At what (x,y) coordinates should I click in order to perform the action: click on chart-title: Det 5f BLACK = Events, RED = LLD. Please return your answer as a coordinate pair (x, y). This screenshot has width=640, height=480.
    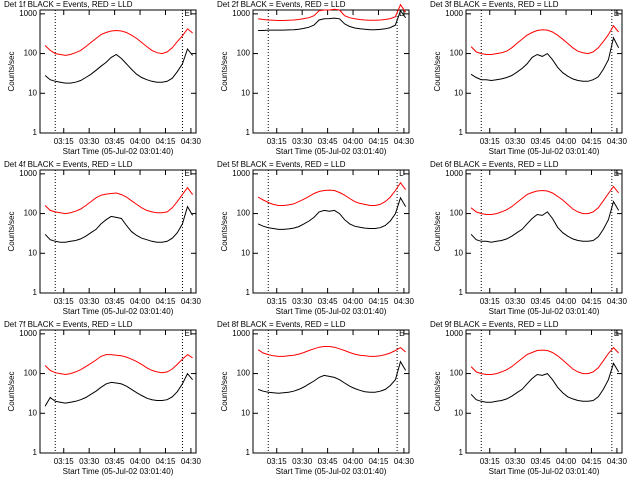
    Looking at the image, I should click on (281, 164).